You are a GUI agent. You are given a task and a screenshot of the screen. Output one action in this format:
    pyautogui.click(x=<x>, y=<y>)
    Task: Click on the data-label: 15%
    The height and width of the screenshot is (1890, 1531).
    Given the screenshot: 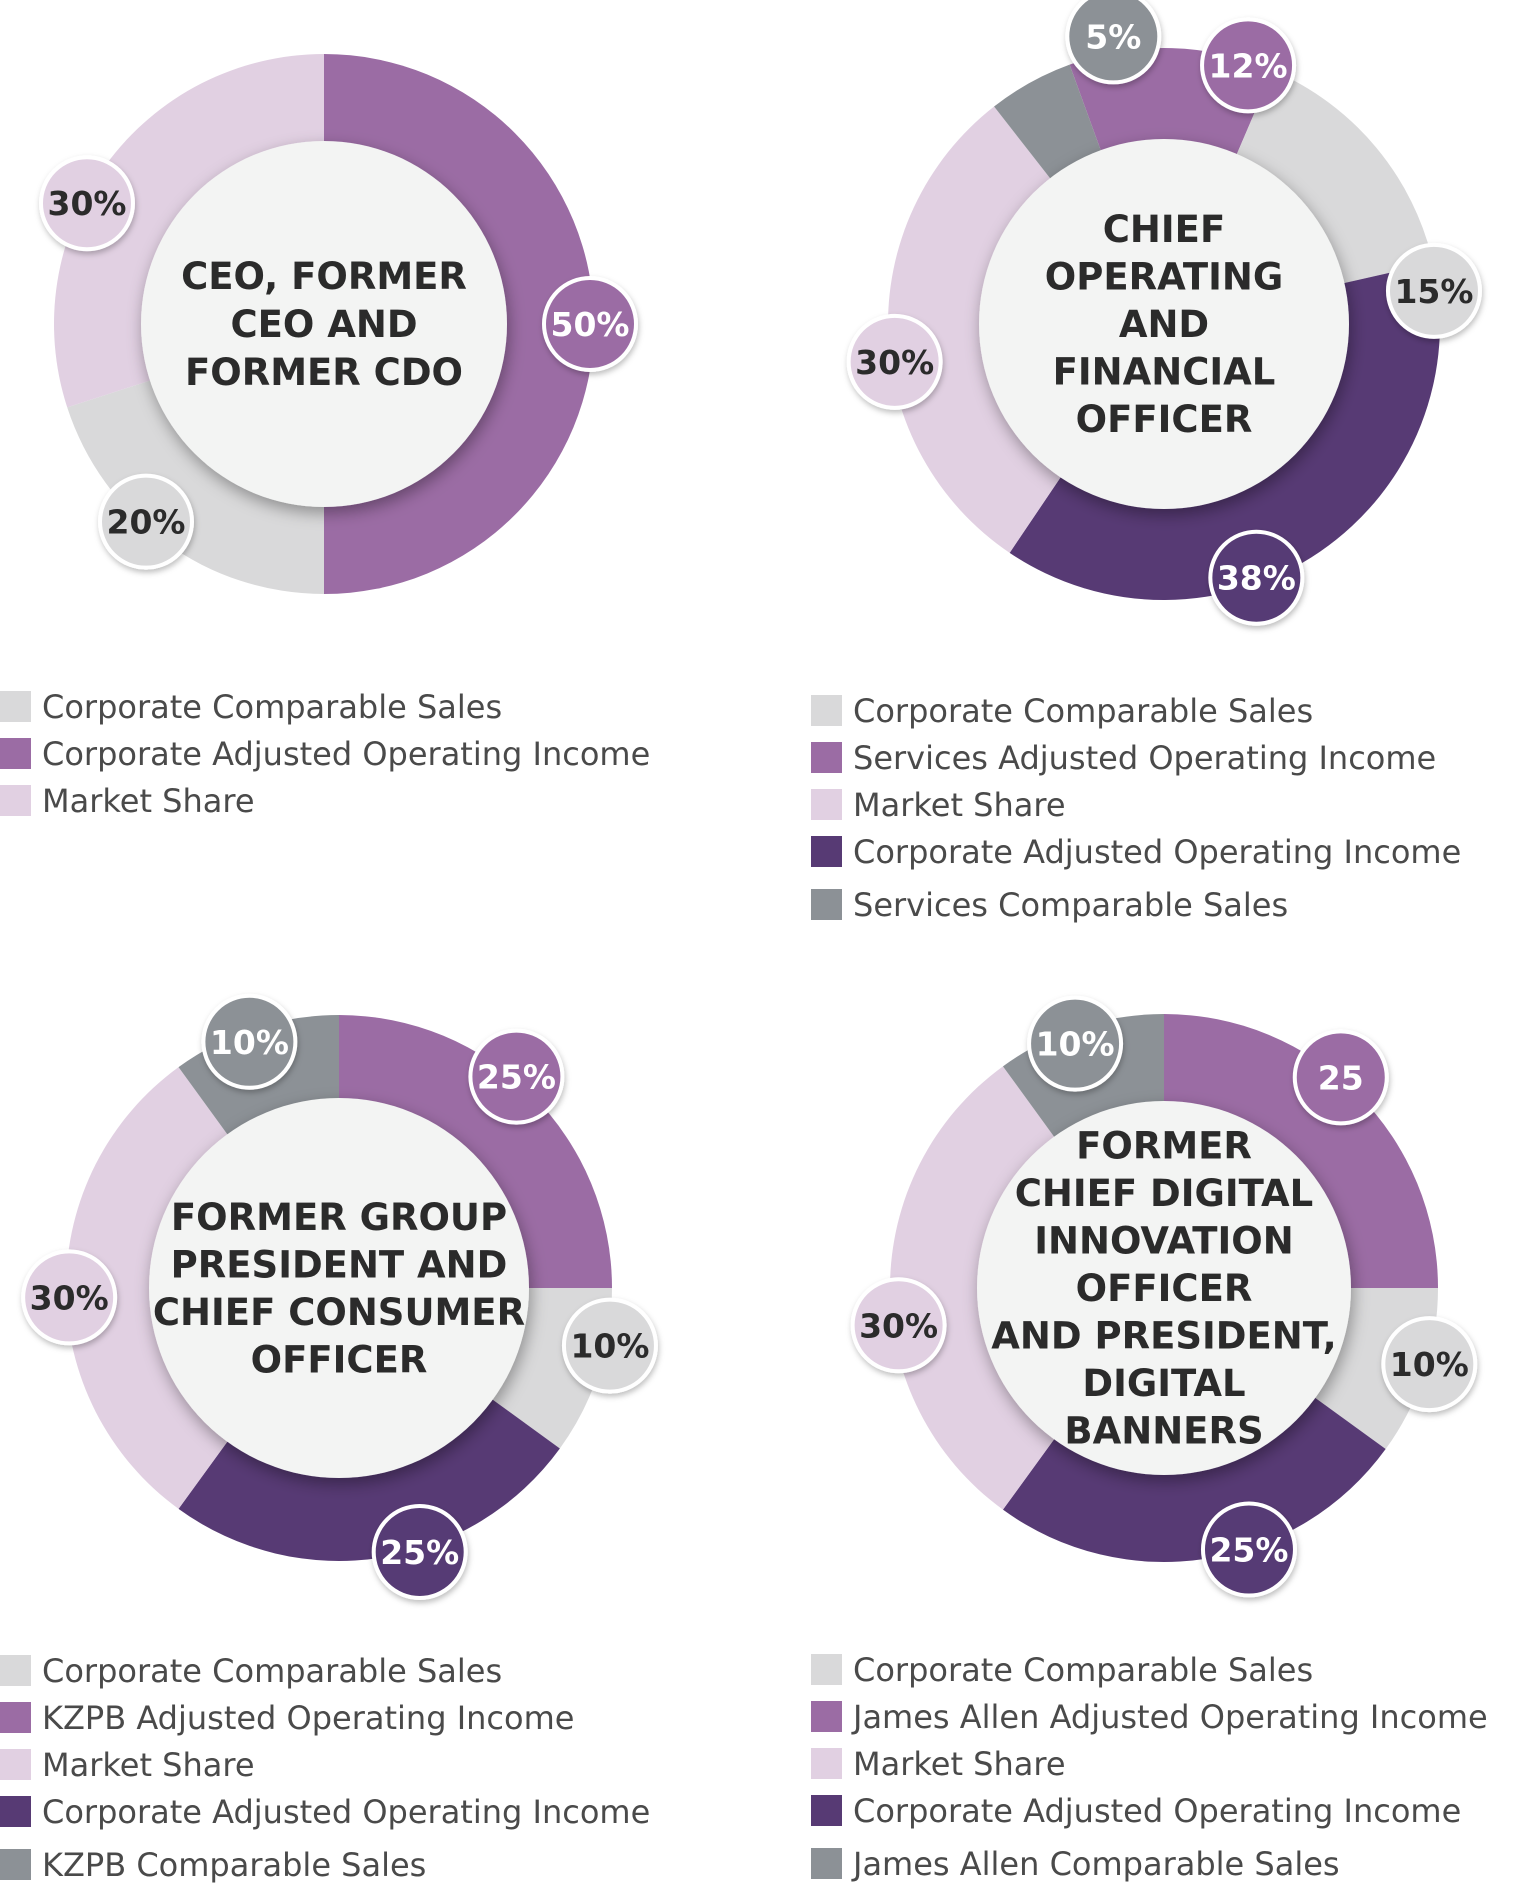 What is the action you would take?
    pyautogui.click(x=1433, y=291)
    